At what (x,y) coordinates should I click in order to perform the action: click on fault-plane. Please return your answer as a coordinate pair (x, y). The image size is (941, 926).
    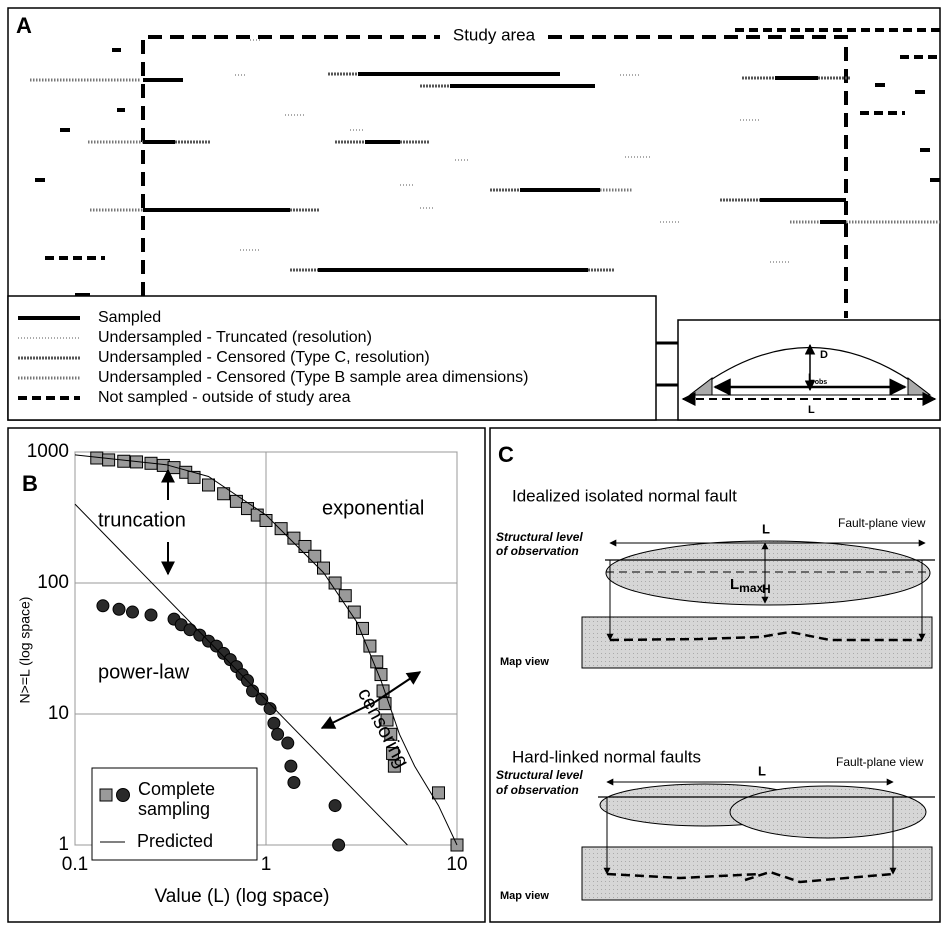
    Looking at the image, I should click on (828, 812).